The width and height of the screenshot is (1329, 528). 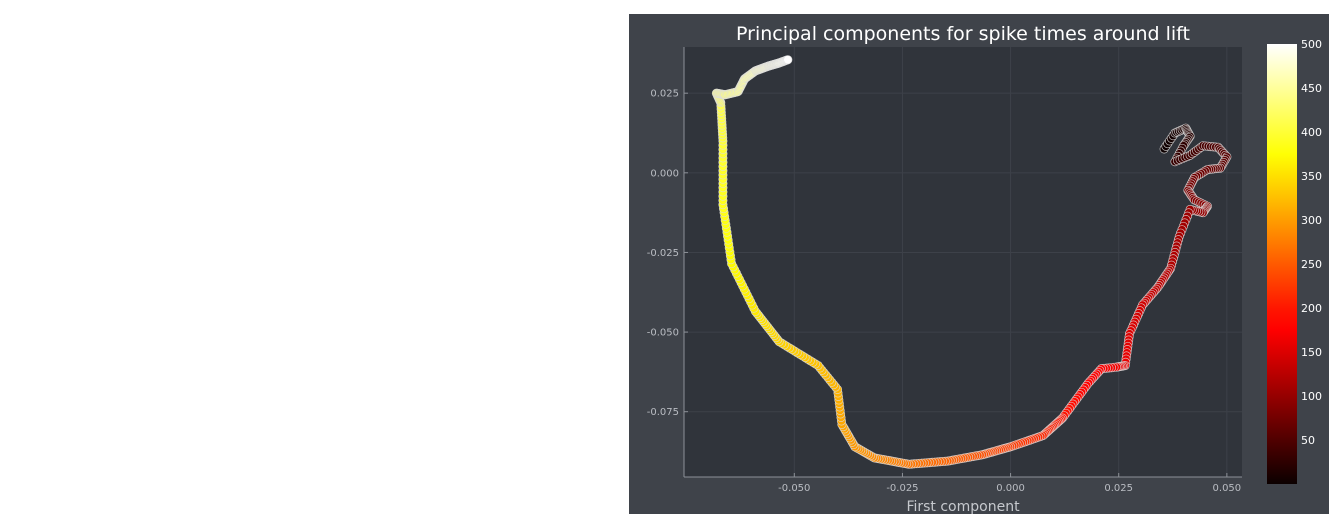 What do you see at coordinates (963, 506) in the screenshot?
I see `x-axis-title: First component` at bounding box center [963, 506].